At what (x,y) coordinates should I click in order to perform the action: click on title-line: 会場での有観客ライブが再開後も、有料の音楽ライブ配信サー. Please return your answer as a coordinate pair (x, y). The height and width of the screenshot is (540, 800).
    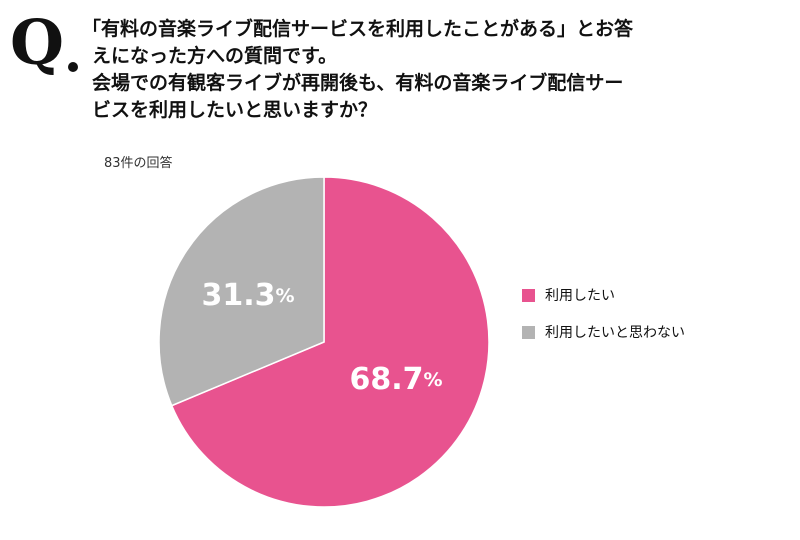
    Looking at the image, I should click on (358, 83).